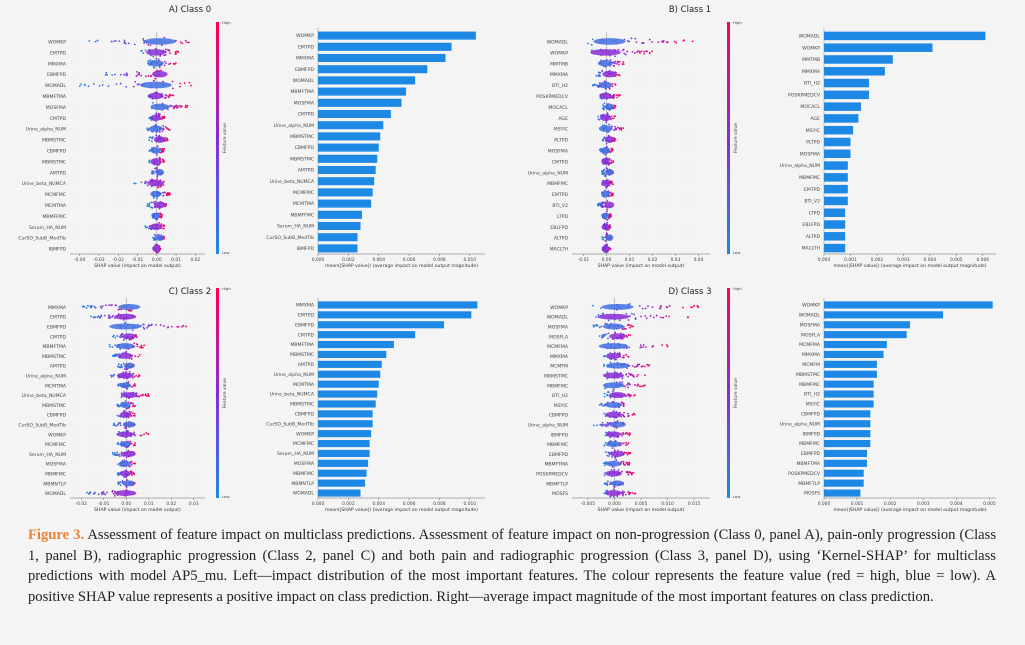 This screenshot has height=645, width=1025. Describe the element at coordinates (811, 414) in the screenshot. I see `bar-label: CBMFPD` at that location.